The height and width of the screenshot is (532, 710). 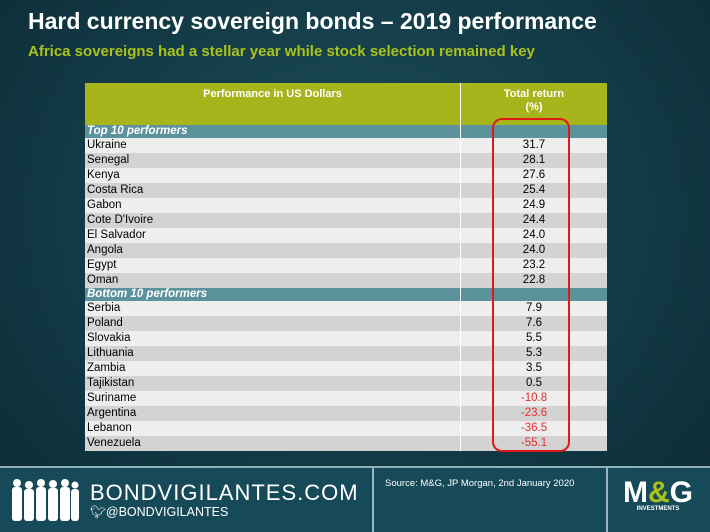 I want to click on return-cell: 24.9, so click(x=533, y=205).